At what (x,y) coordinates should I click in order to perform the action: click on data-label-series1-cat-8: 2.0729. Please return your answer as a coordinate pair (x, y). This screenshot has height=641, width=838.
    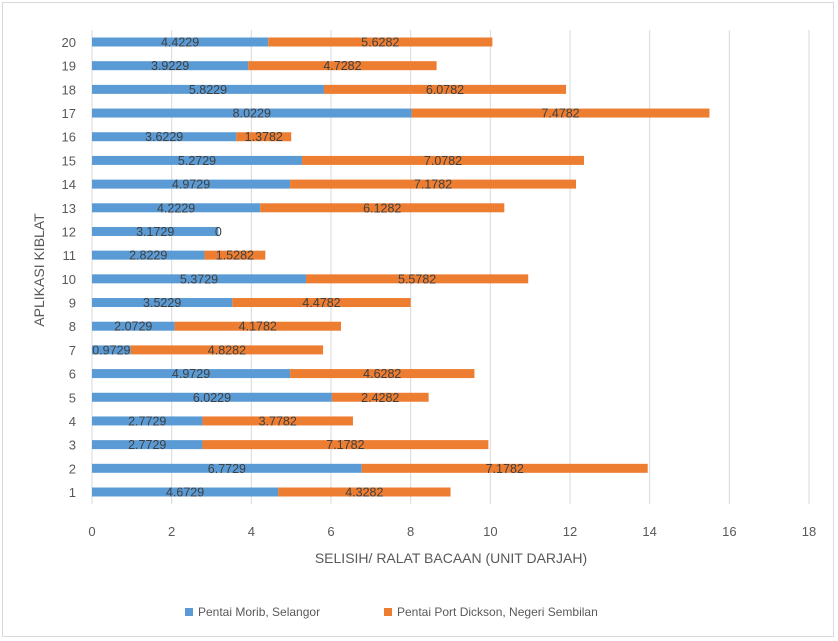
    Looking at the image, I should click on (133, 327).